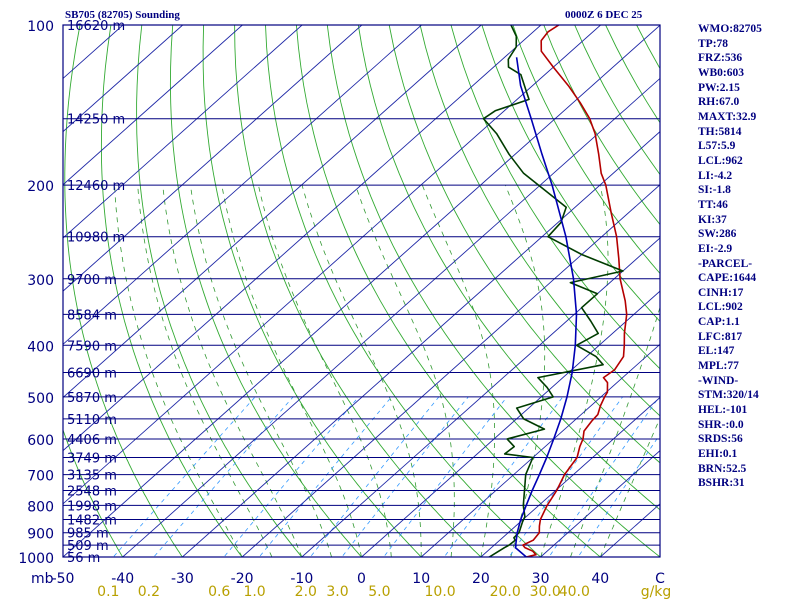 The width and height of the screenshot is (800, 600). What do you see at coordinates (723, 410) in the screenshot?
I see `index-value: HEL:-101` at bounding box center [723, 410].